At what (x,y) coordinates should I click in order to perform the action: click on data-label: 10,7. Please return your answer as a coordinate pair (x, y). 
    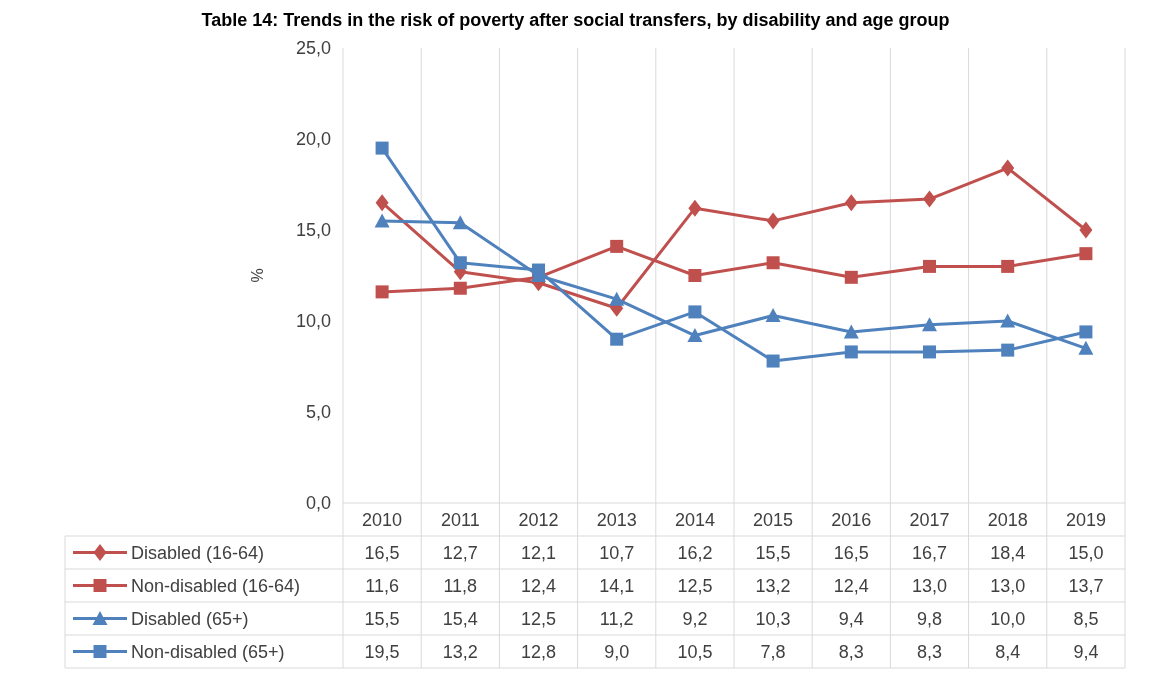
    Looking at the image, I should click on (617, 552).